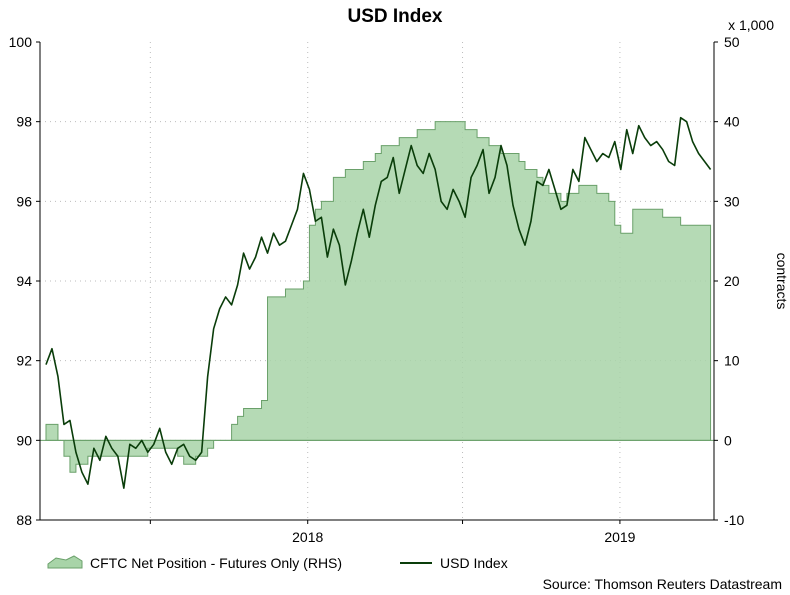 Image resolution: width=790 pixels, height=595 pixels. What do you see at coordinates (474, 563) in the screenshot?
I see `legend-label-usd: USD Index` at bounding box center [474, 563].